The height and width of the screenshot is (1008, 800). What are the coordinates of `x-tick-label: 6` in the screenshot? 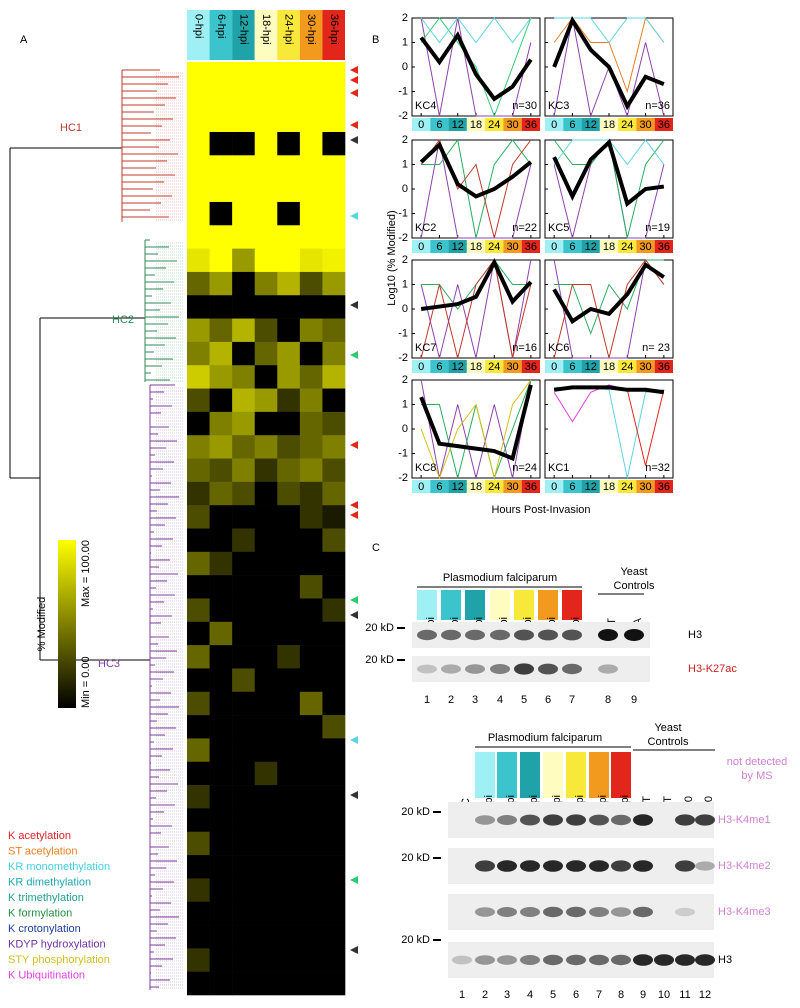 It's located at (572, 125).